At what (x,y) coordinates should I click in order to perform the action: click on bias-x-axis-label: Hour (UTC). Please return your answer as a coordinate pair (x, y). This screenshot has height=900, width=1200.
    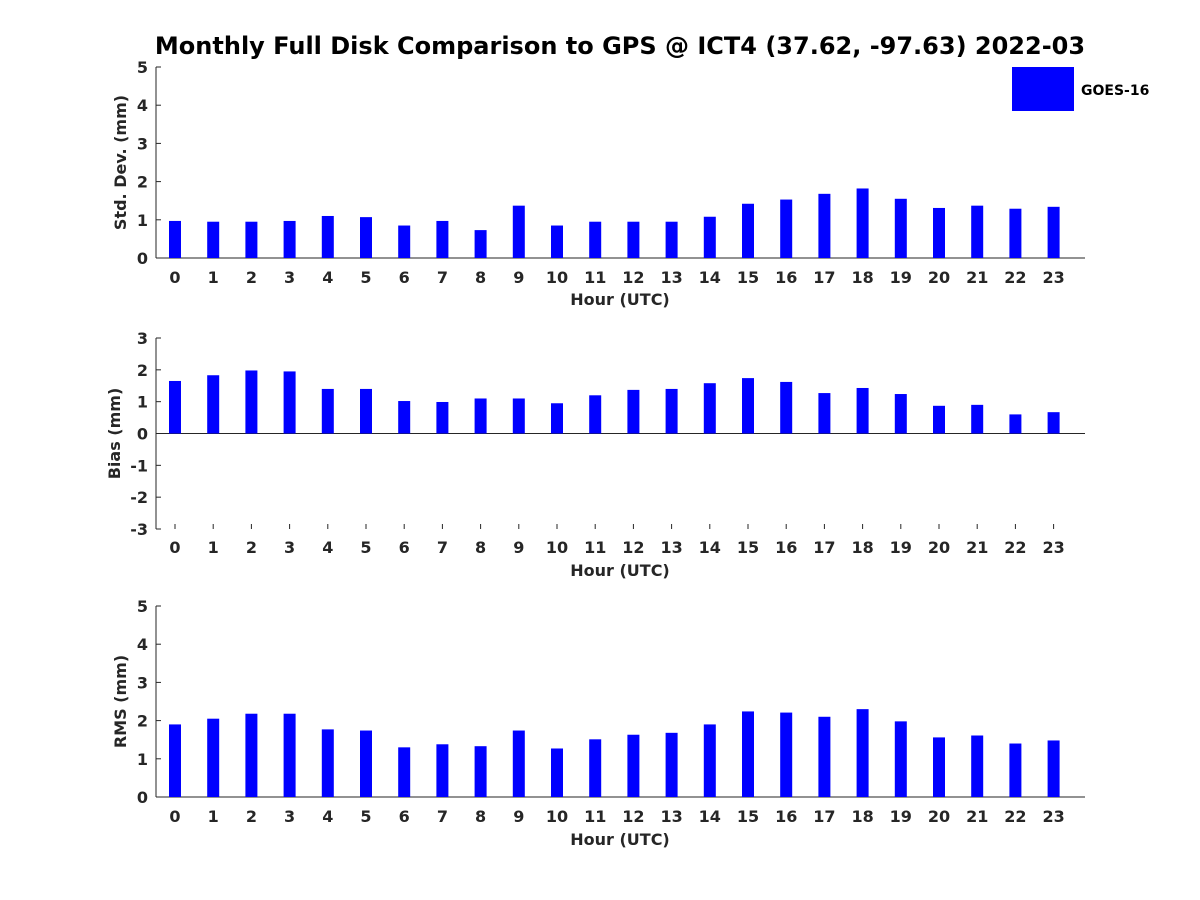
    Looking at the image, I should click on (620, 570).